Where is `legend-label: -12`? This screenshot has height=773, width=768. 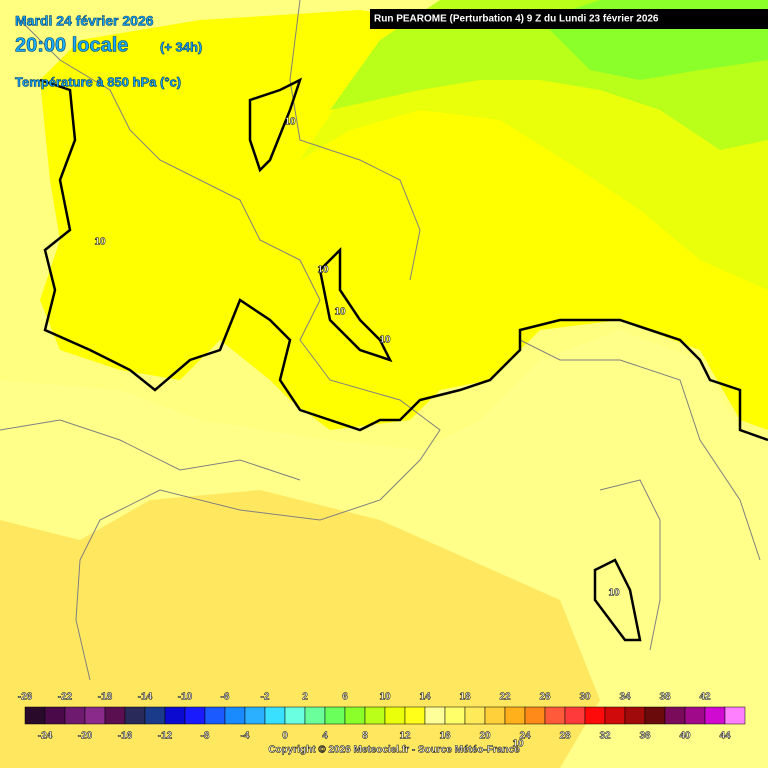
legend-label: -12 is located at coordinates (165, 736).